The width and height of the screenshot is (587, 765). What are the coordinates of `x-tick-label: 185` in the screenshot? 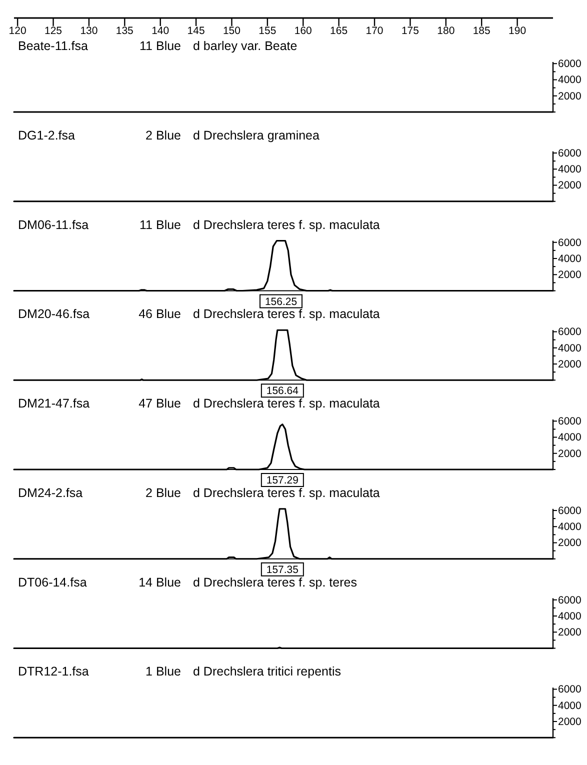 It's located at (481, 31).